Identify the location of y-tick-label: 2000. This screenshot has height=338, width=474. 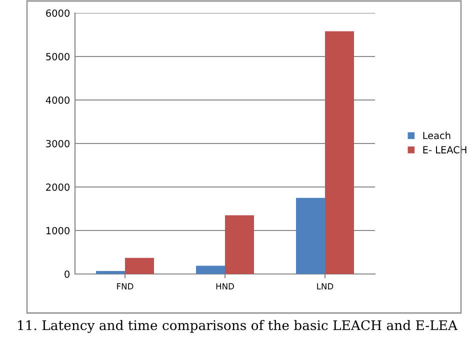
(58, 187).